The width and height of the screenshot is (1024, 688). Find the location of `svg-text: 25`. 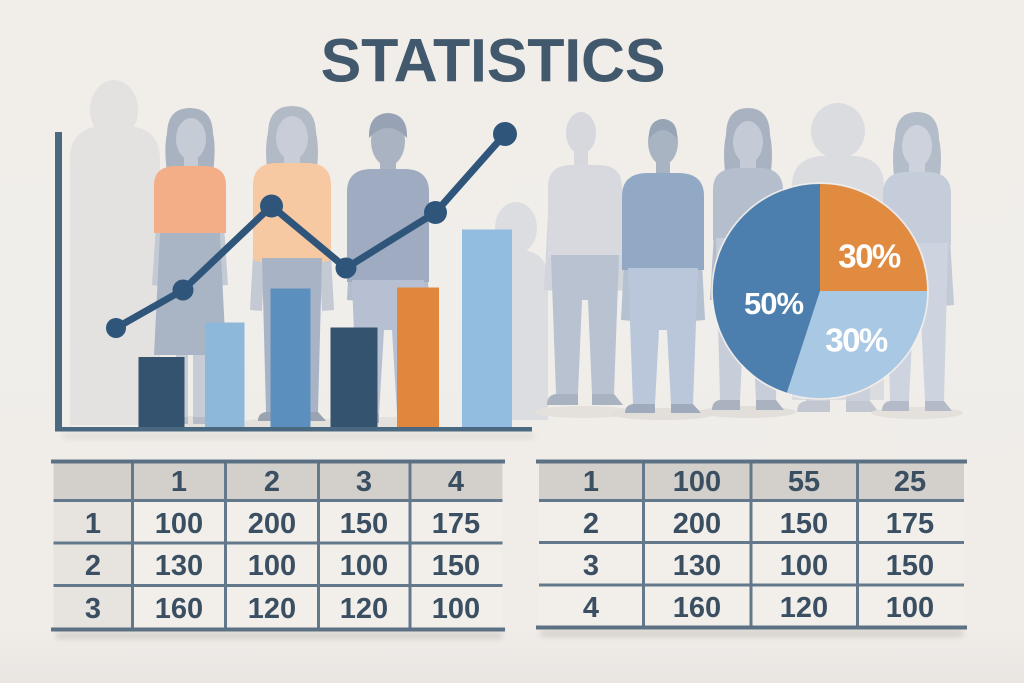

svg-text: 25 is located at coordinates (910, 482).